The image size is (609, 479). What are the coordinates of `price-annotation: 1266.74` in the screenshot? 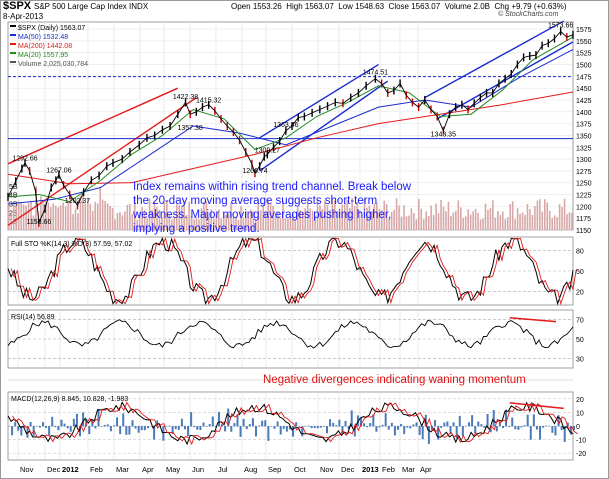 It's located at (254, 171).